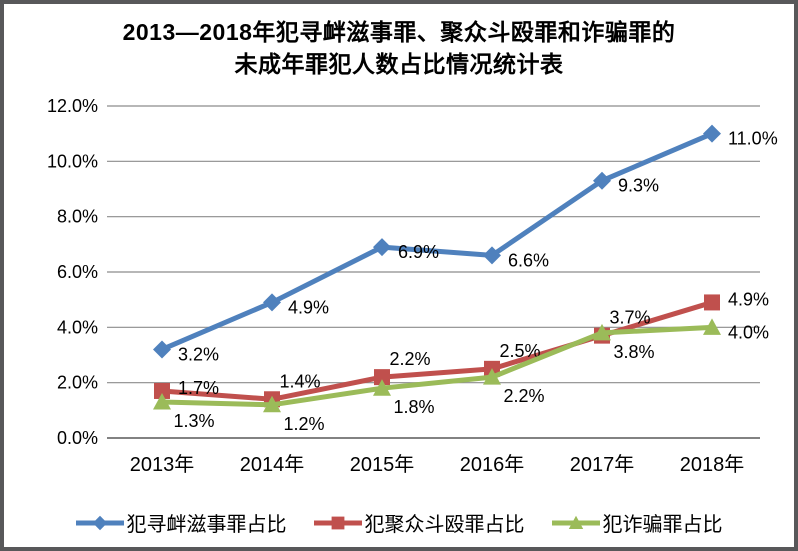  What do you see at coordinates (633, 352) in the screenshot?
I see `data-label: 3.8%` at bounding box center [633, 352].